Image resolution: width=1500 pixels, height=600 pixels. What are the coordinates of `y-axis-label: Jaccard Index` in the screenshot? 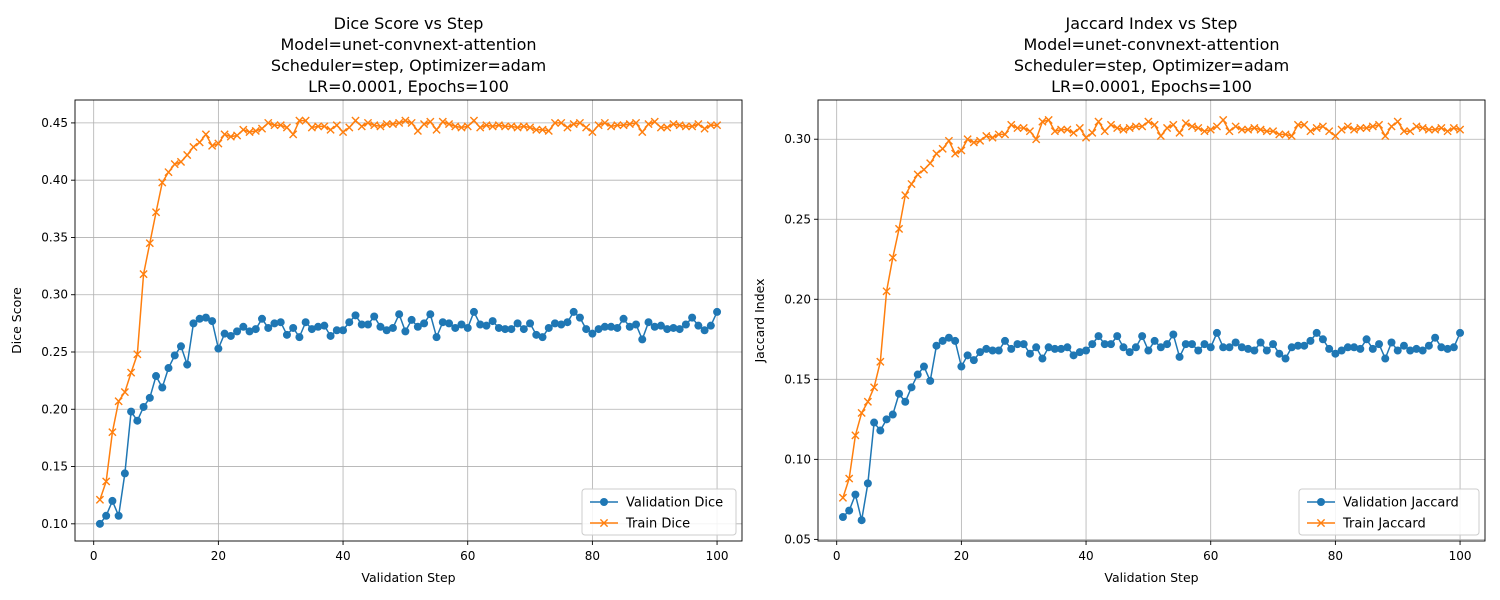 It's located at (759, 321).